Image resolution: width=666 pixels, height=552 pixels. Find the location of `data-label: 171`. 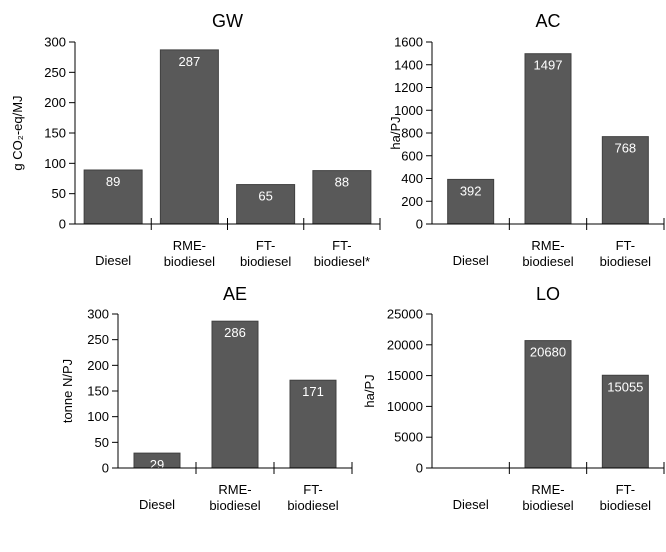

data-label: 171 is located at coordinates (313, 391).